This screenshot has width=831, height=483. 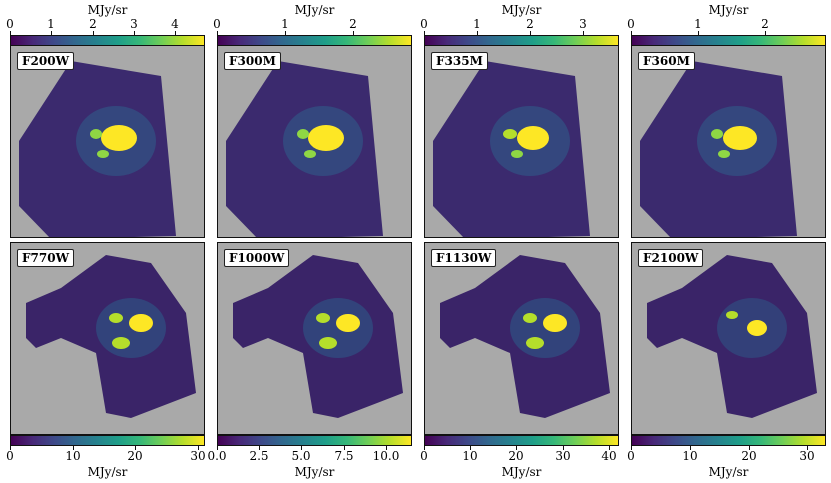 I want to click on filter-label: F1000W, so click(x=257, y=258).